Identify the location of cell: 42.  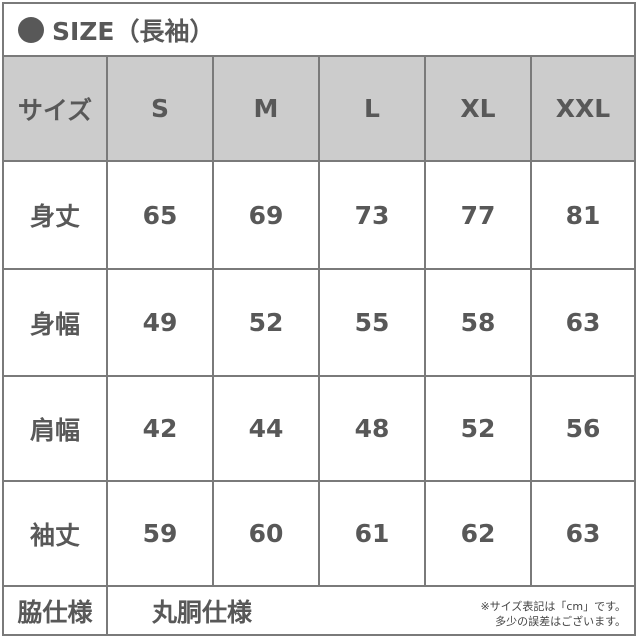
(161, 429).